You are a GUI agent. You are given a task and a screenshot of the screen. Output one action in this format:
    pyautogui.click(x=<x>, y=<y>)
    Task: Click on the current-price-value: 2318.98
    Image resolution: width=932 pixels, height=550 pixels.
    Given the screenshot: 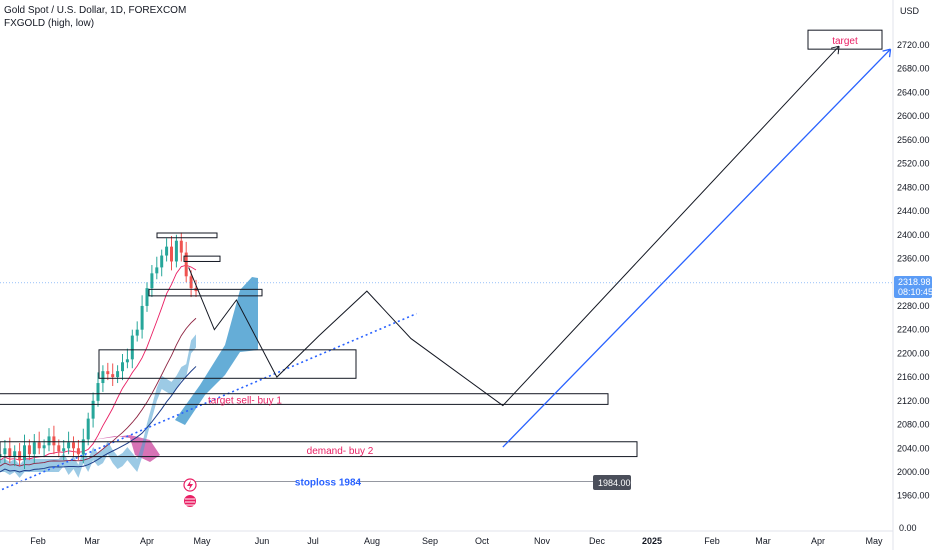 What is the action you would take?
    pyautogui.click(x=914, y=282)
    